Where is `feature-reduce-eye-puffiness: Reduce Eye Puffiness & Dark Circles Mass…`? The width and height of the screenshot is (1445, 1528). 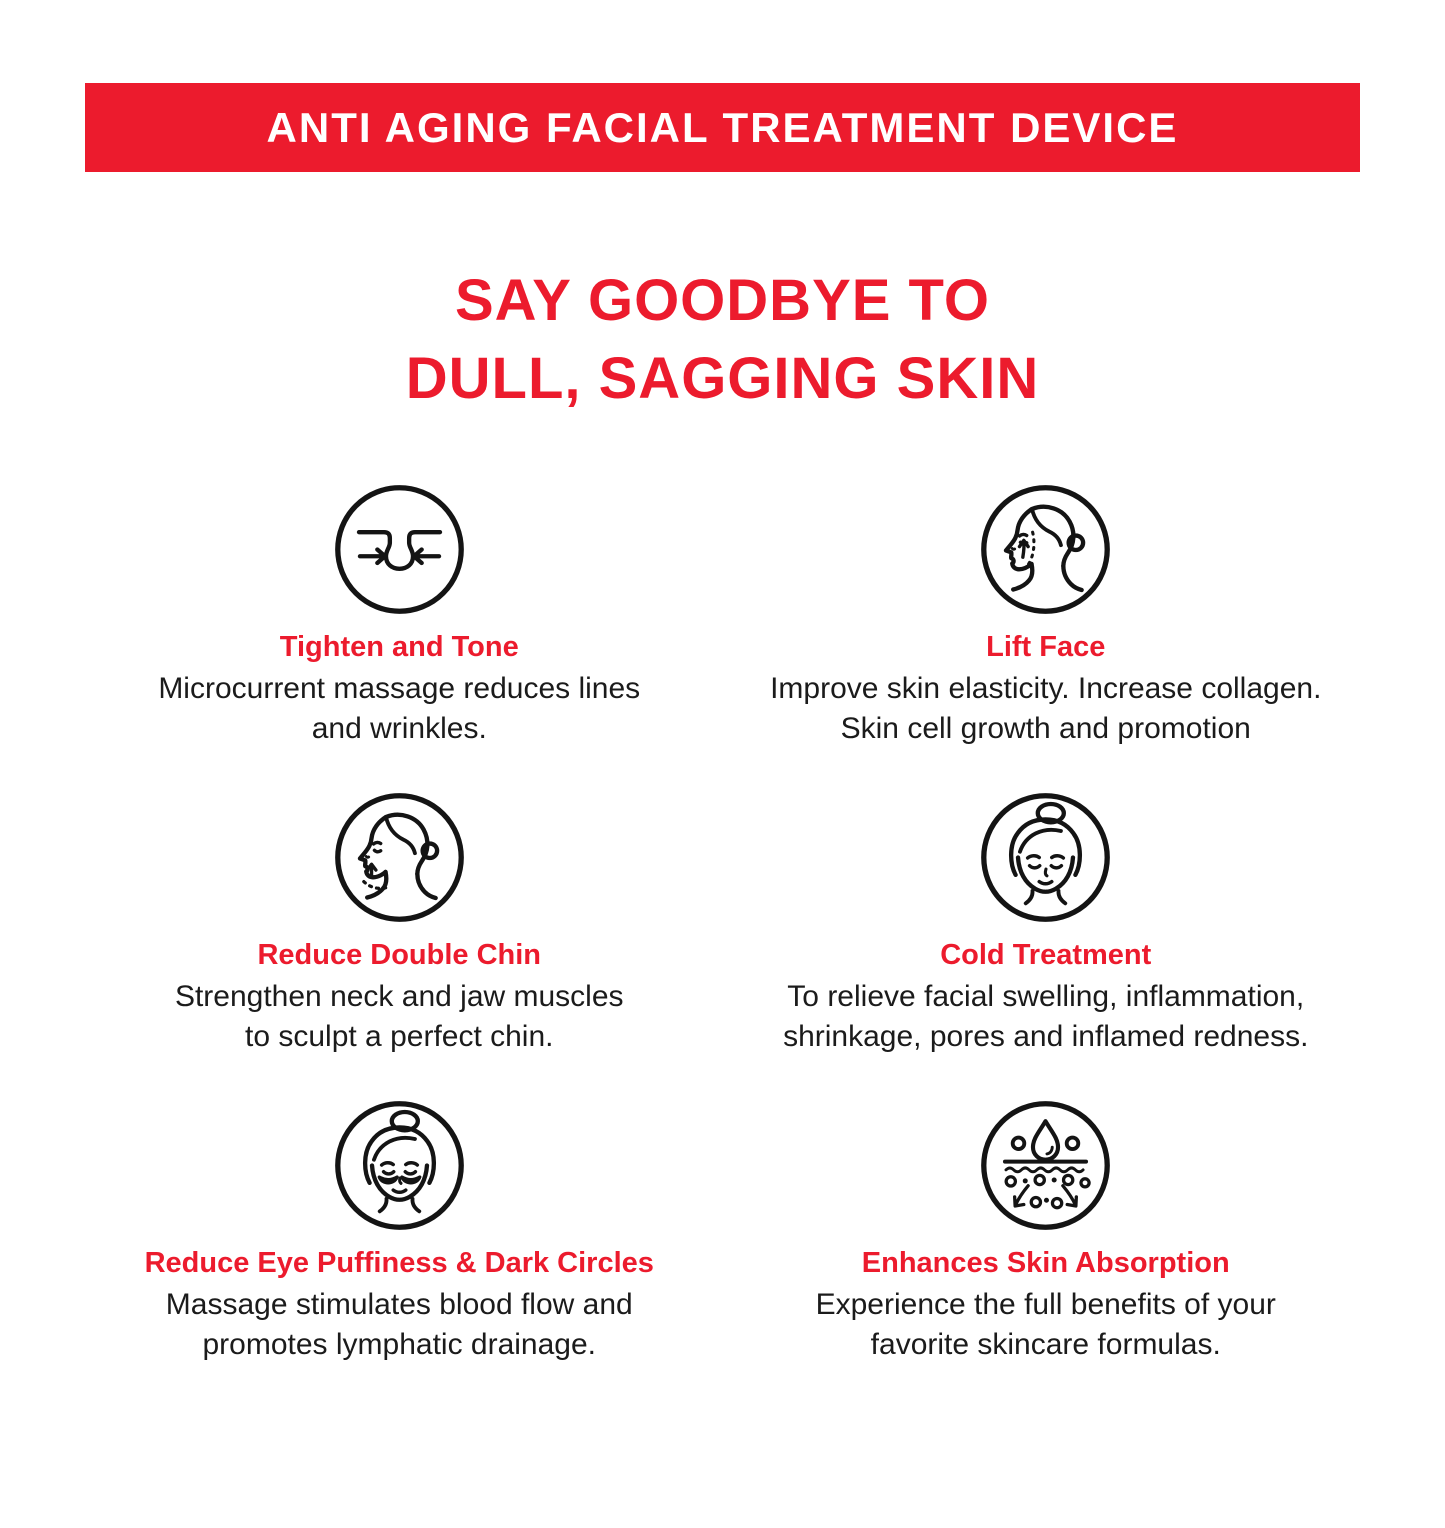
feature-reduce-eye-puffiness: Reduce Eye Puffiness & Dark Circles Mass… is located at coordinates (399, 1231).